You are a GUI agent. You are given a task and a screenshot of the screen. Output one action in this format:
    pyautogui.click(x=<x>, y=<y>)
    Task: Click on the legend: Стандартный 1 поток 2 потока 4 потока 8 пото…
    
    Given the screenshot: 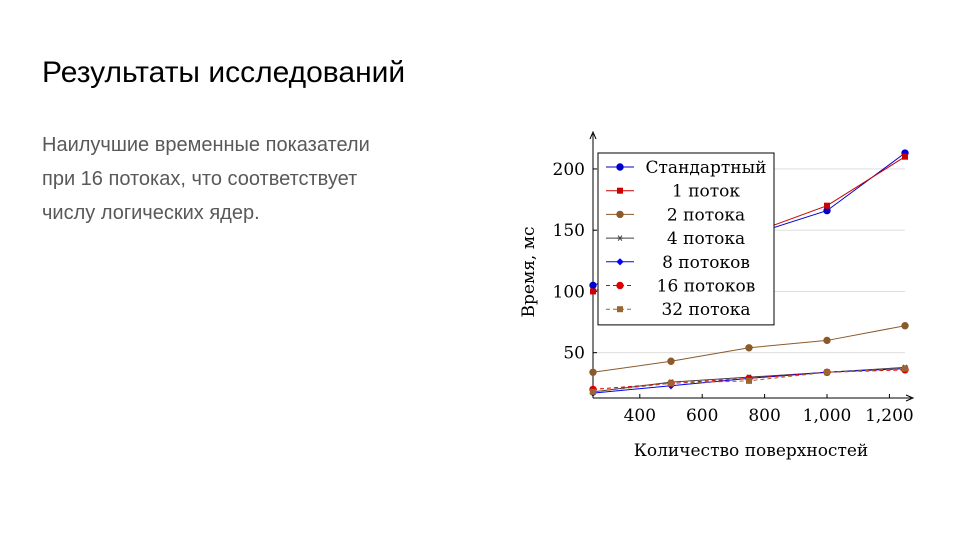 What is the action you would take?
    pyautogui.click(x=686, y=239)
    